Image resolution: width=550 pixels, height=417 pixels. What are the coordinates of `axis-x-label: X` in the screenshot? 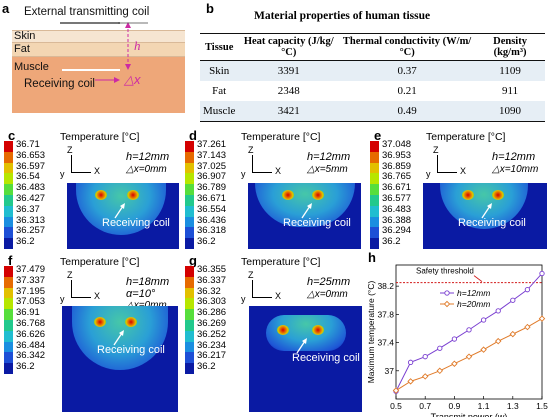 It's located at (97, 171).